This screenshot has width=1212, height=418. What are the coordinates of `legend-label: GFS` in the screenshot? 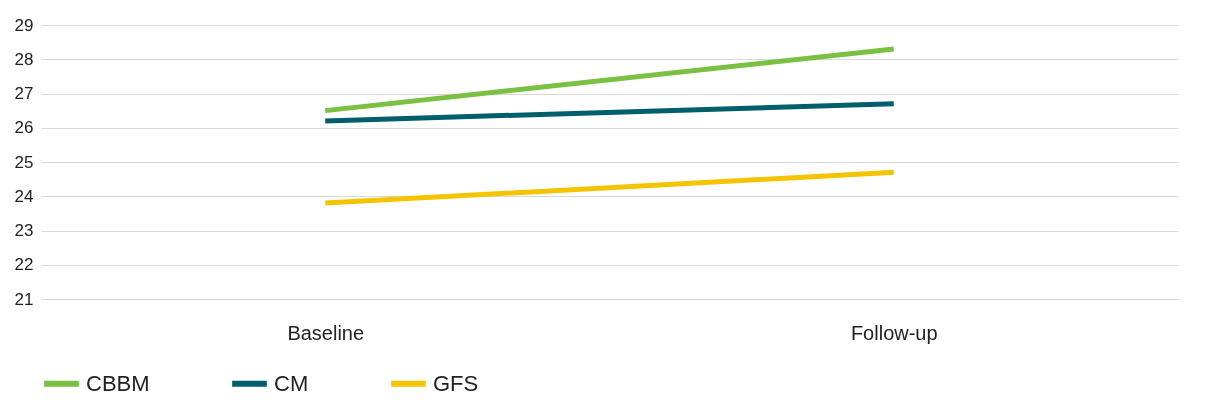 It's located at (456, 383).